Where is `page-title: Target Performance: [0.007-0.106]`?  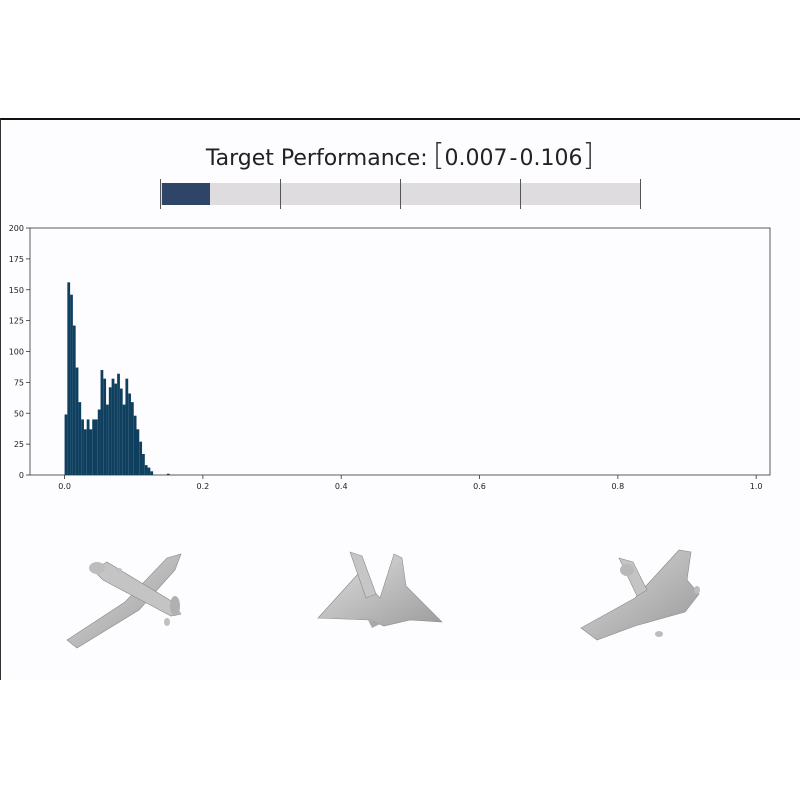 page-title: Target Performance: [0.007-0.106] is located at coordinates (400, 155).